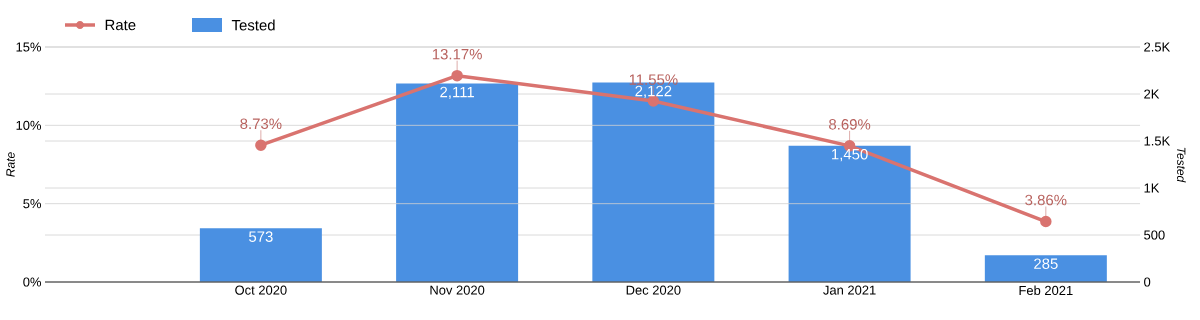  Describe the element at coordinates (457, 93) in the screenshot. I see `data-label: 2,111` at that location.